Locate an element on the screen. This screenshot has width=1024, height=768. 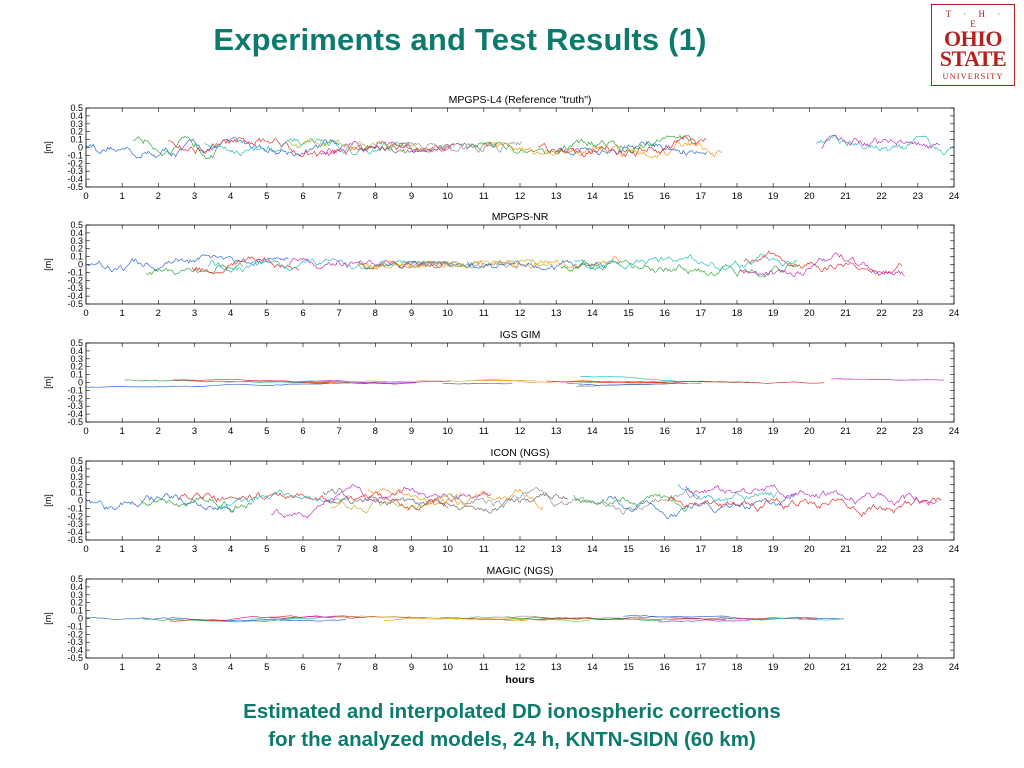
x-tick-label: 8 is located at coordinates (375, 313).